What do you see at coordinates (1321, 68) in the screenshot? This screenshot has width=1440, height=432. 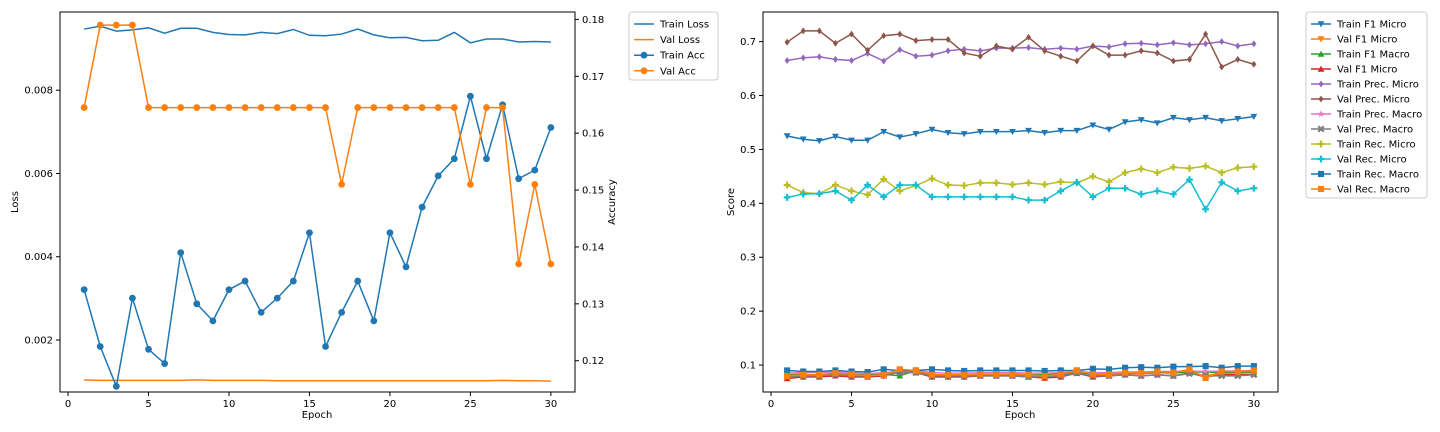 I see `c2-legend-entry-val-f1-micro-3-marker` at bounding box center [1321, 68].